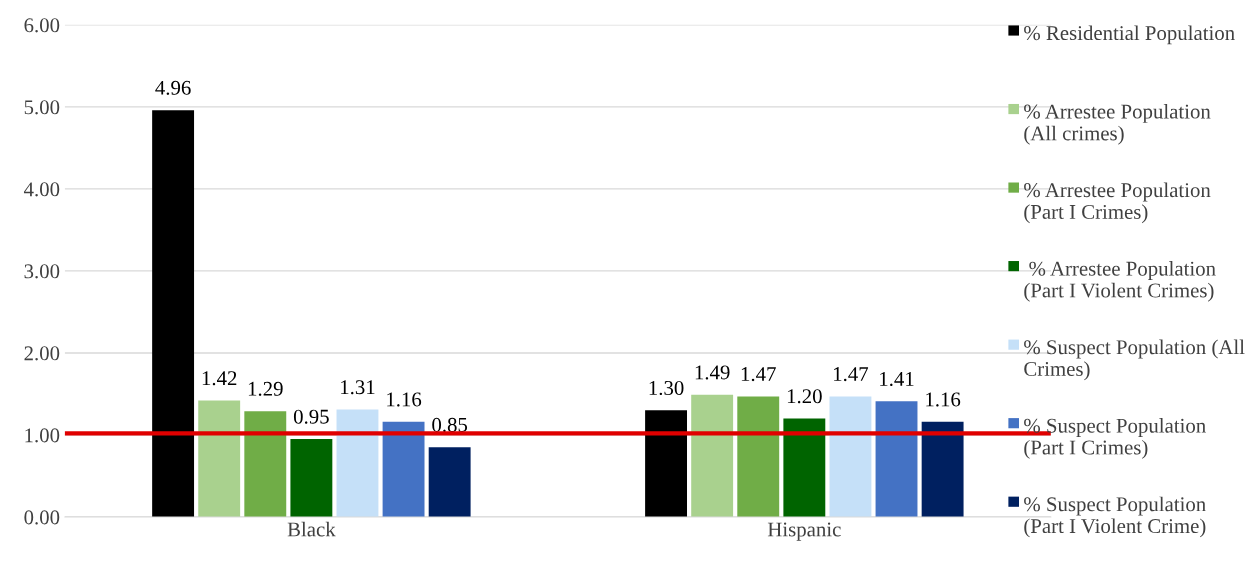 The height and width of the screenshot is (565, 1248). What do you see at coordinates (41, 189) in the screenshot?
I see `y-tick-label: 4.00` at bounding box center [41, 189].